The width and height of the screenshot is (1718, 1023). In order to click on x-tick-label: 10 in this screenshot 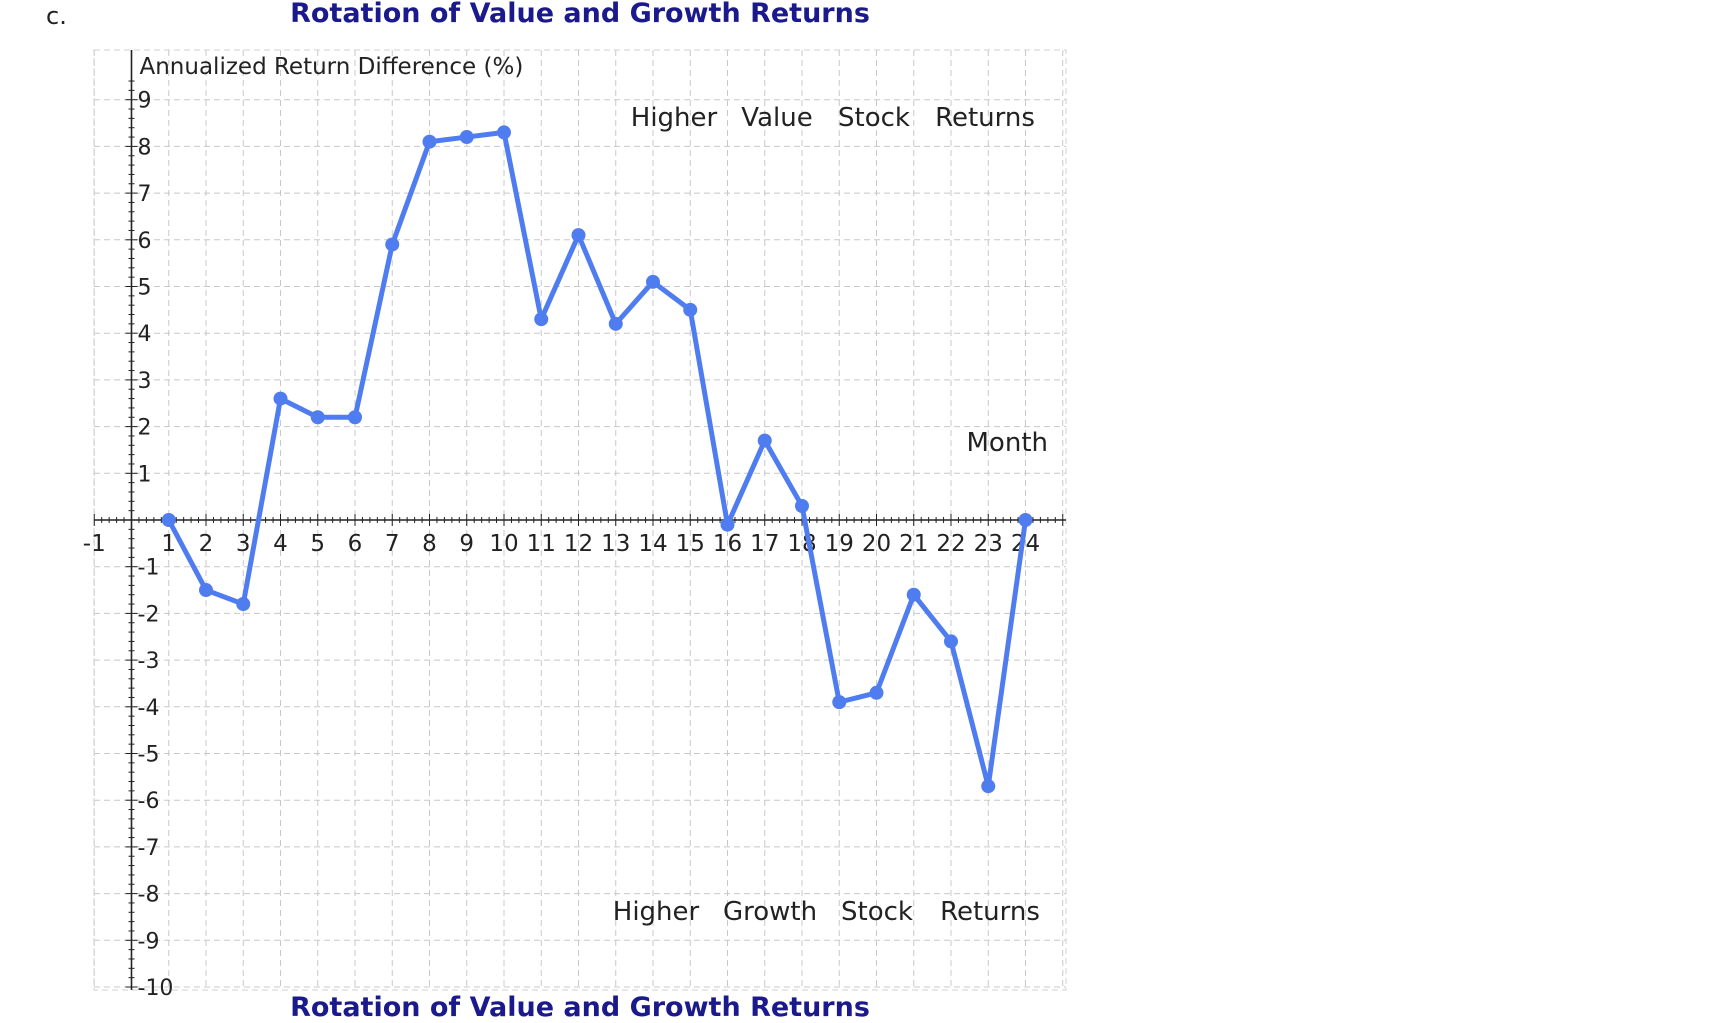, I will do `click(503, 544)`.